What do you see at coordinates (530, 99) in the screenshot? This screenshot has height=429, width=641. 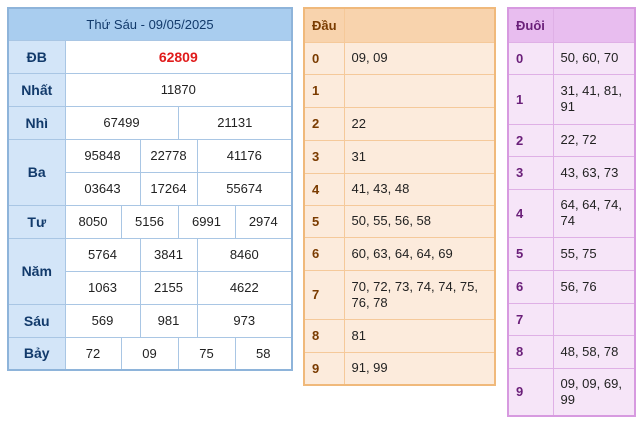 I see `duoi-key: 1` at bounding box center [530, 99].